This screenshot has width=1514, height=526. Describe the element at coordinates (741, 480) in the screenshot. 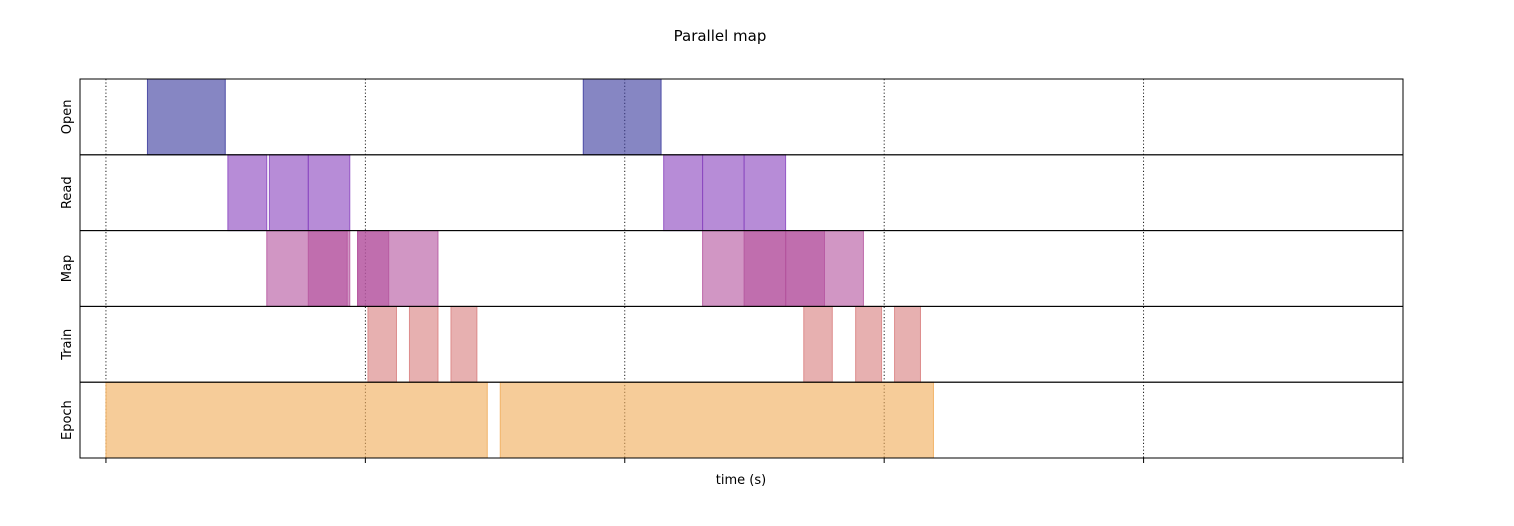

I see `x-axis-label: time (s)` at that location.